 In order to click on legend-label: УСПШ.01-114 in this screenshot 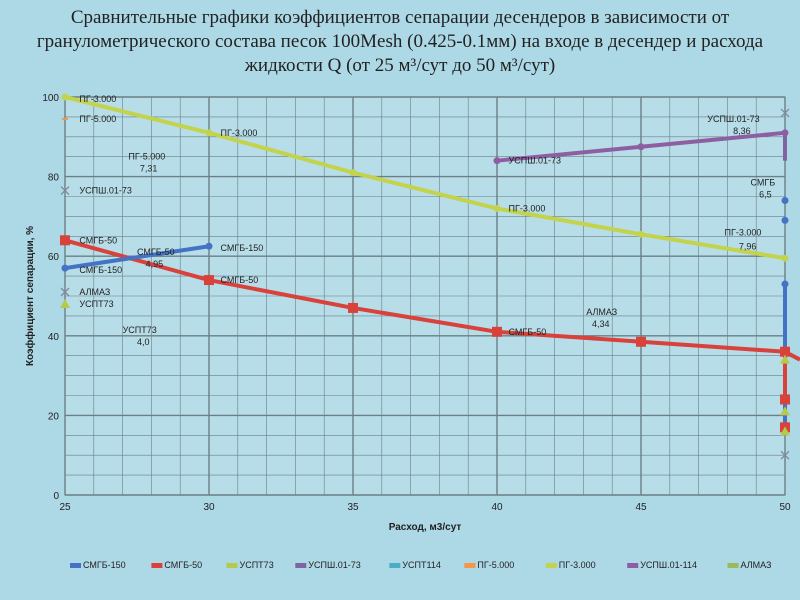, I will do `click(668, 565)`.